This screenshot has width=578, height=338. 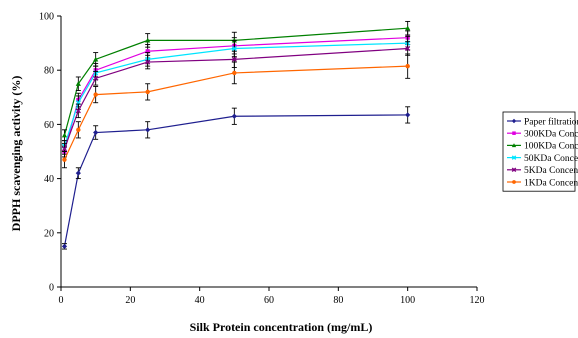 I want to click on legend-item: Paper filtration, so click(x=542, y=121).